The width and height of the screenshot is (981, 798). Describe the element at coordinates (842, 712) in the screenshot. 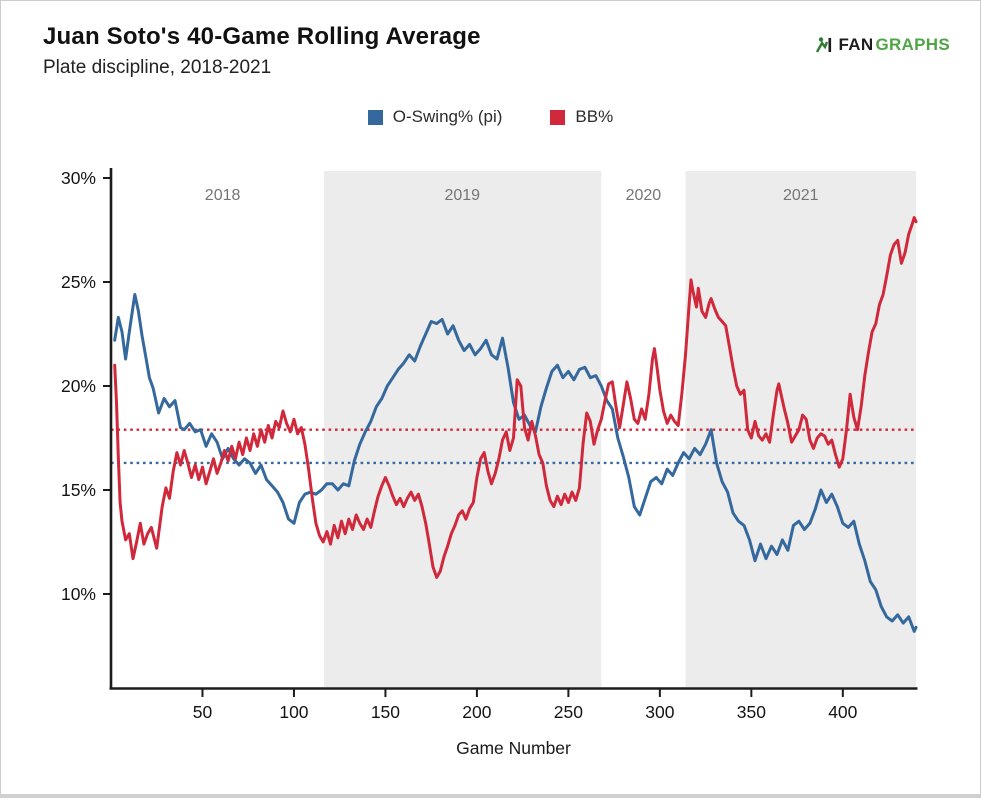

I see `x-tick-label-400: 400` at that location.